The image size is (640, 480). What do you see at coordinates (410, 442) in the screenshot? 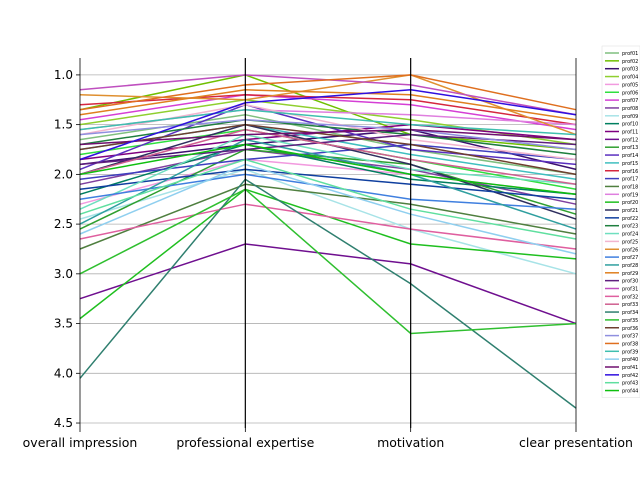
I see `x-axis-label: motivation` at bounding box center [410, 442].